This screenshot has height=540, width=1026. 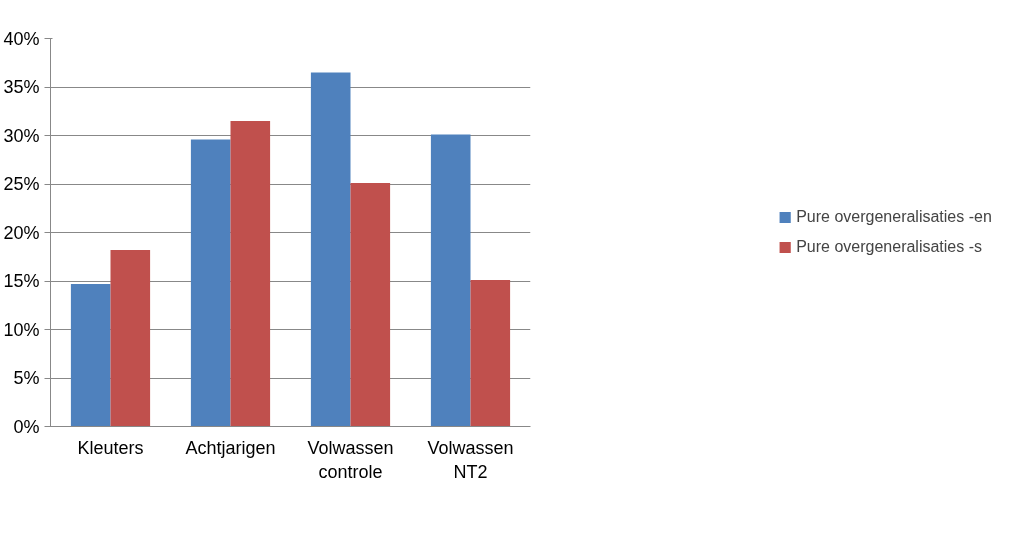 I want to click on x-tick-label: Volwassen NT2, so click(x=470, y=459).